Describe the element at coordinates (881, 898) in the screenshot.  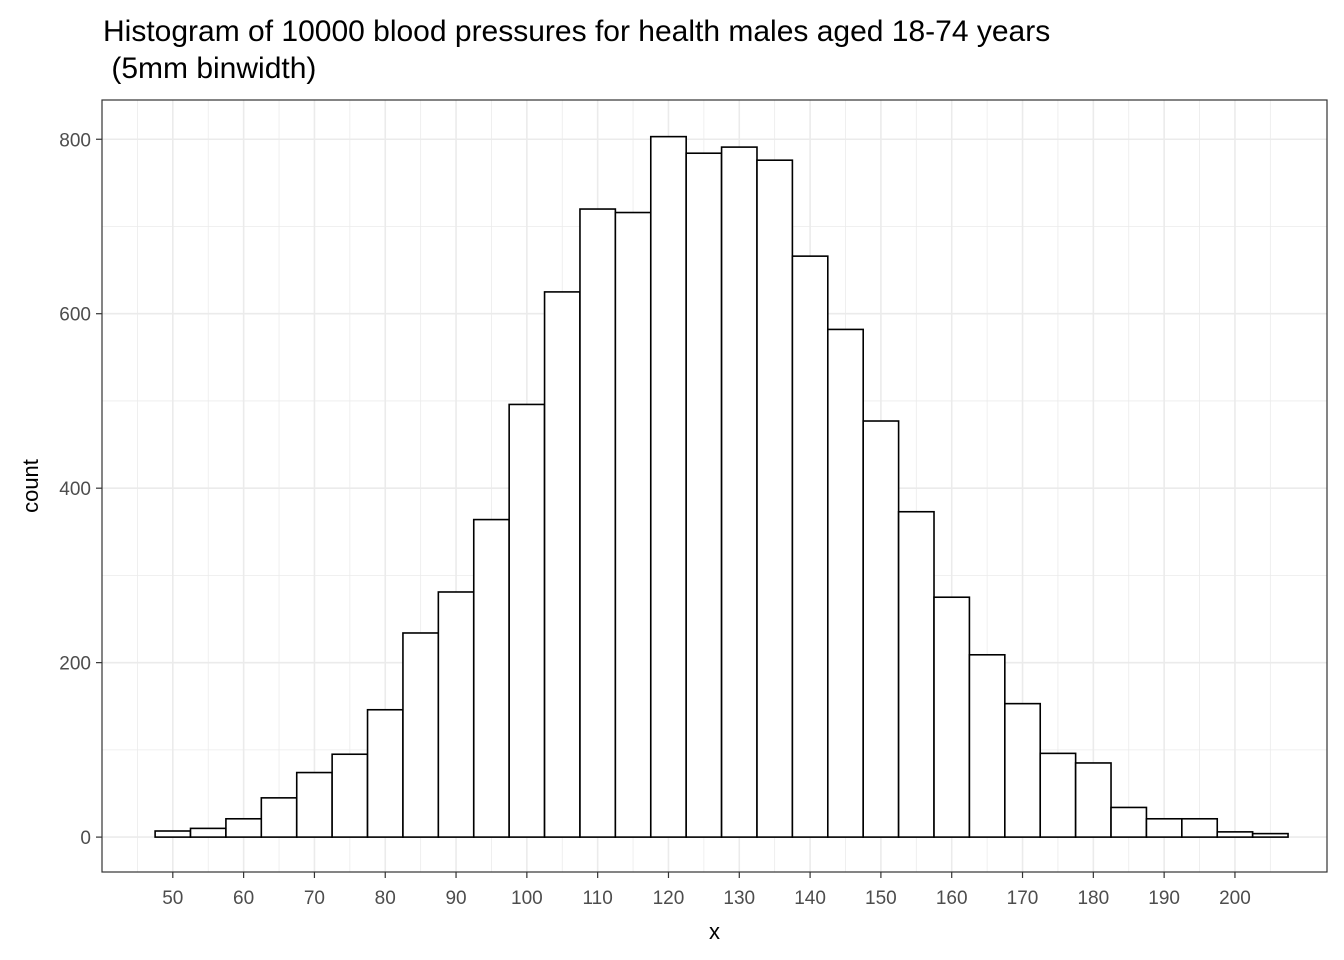
I see `x-tick-label: 150` at that location.